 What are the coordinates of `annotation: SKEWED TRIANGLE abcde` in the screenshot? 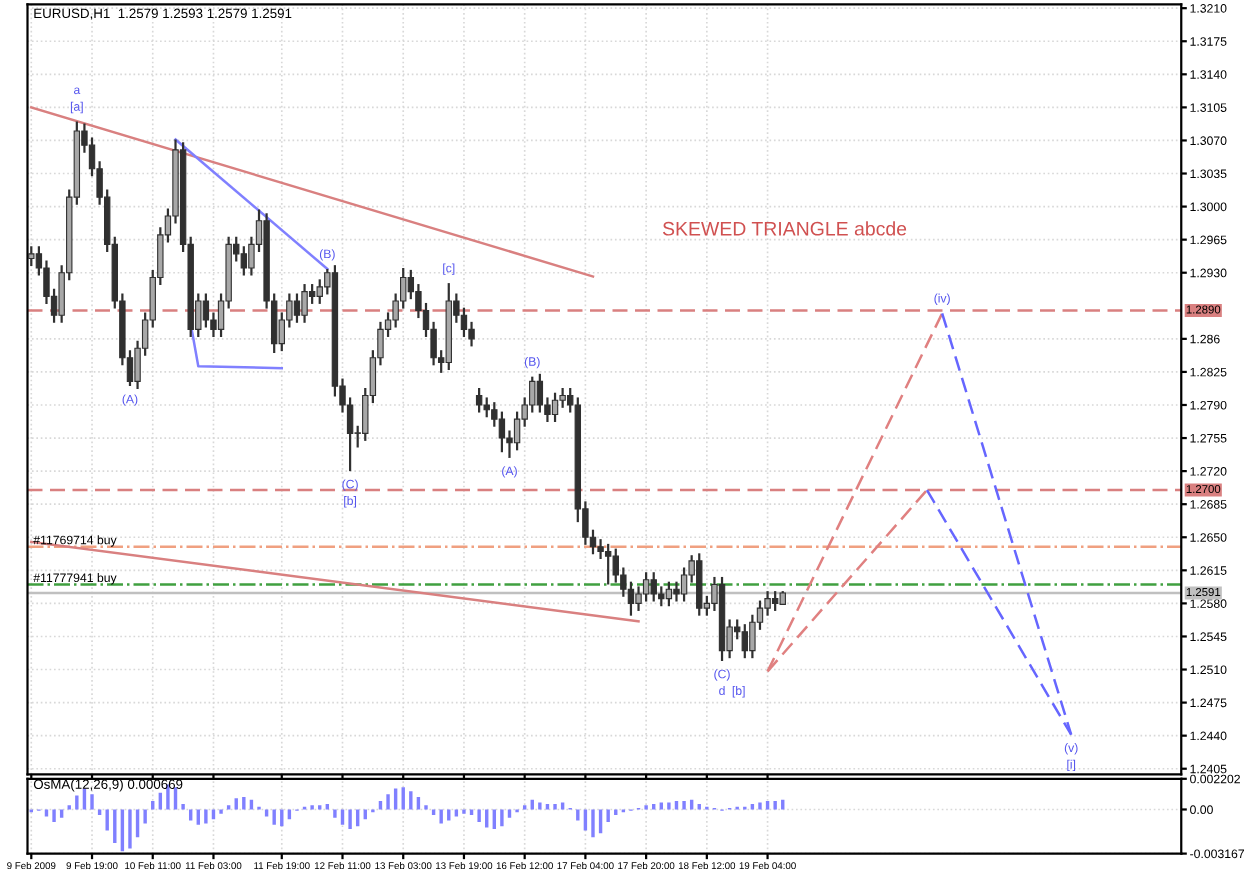 It's located at (784, 228).